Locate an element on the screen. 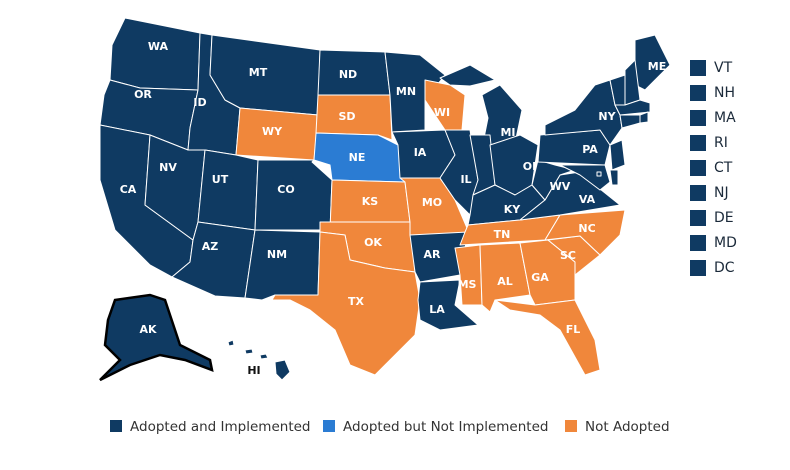  state-label: WA is located at coordinates (158, 46).